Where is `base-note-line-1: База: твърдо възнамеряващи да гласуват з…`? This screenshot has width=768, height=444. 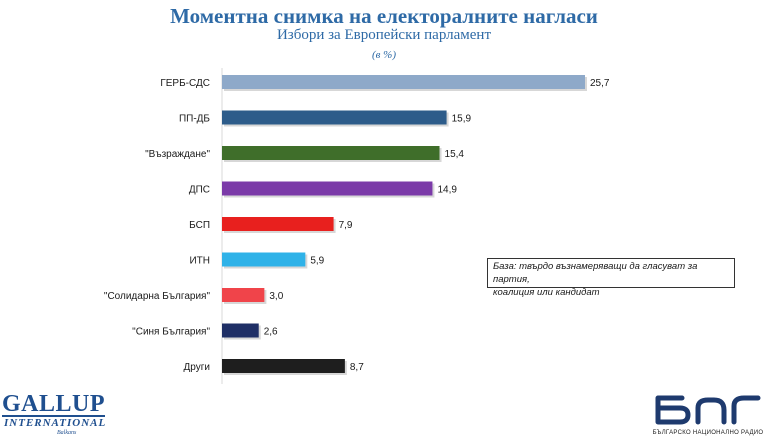
base-note-line-1: База: твърдо възнамеряващи да гласуват з… is located at coordinates (595, 273).